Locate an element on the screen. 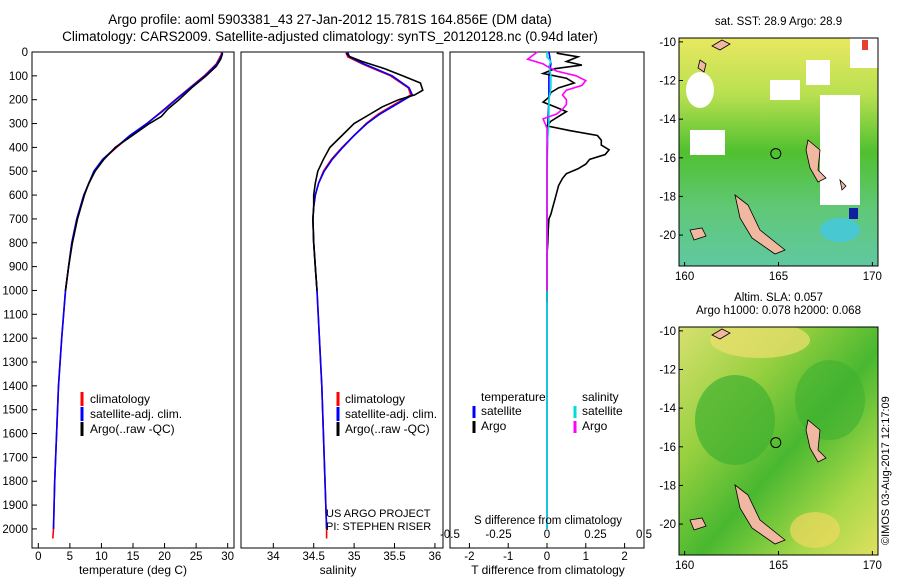  depth-tick-label: 0 is located at coordinates (25, 53).